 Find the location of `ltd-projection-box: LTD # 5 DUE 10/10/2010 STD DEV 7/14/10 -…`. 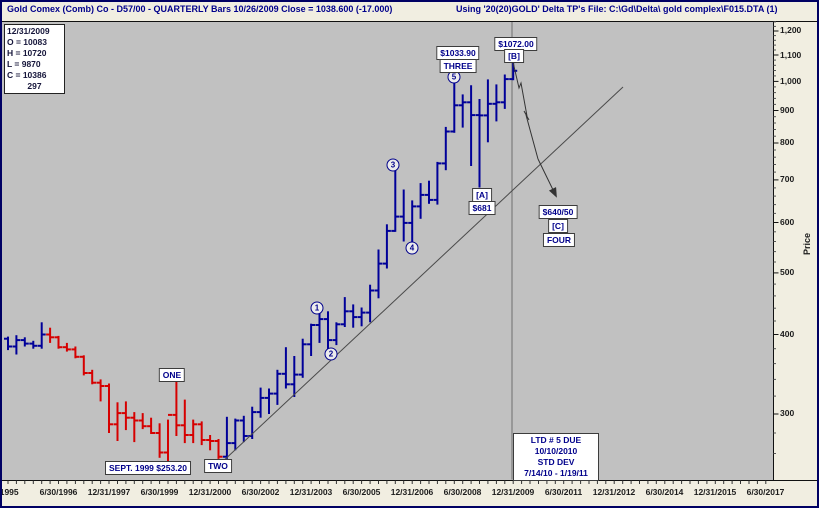

ltd-projection-box: LTD # 5 DUE 10/10/2010 STD DEV 7/14/10 -… is located at coordinates (556, 457).